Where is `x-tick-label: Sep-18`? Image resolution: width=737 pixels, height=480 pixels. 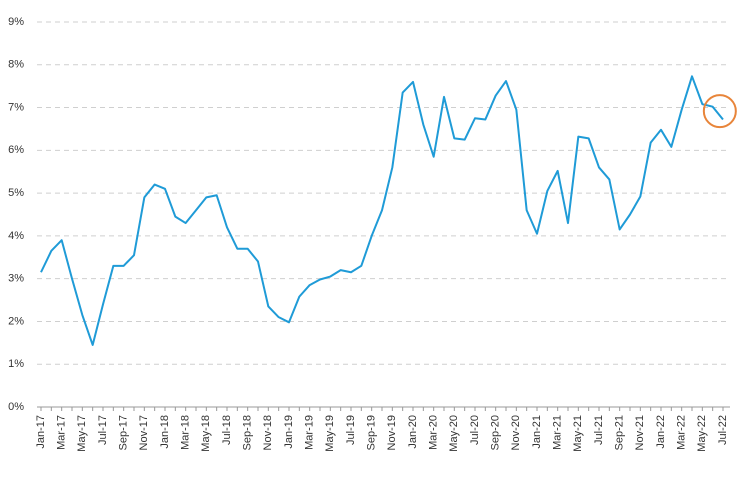 x-tick-label: Sep-18 is located at coordinates (248, 432).